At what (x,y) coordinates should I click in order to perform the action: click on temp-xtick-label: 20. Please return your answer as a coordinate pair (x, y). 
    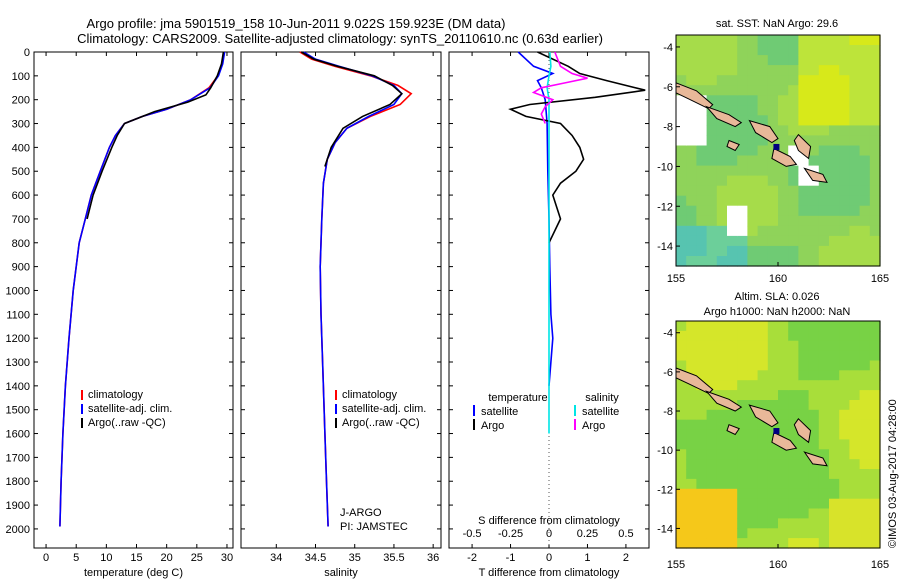
    Looking at the image, I should click on (167, 558).